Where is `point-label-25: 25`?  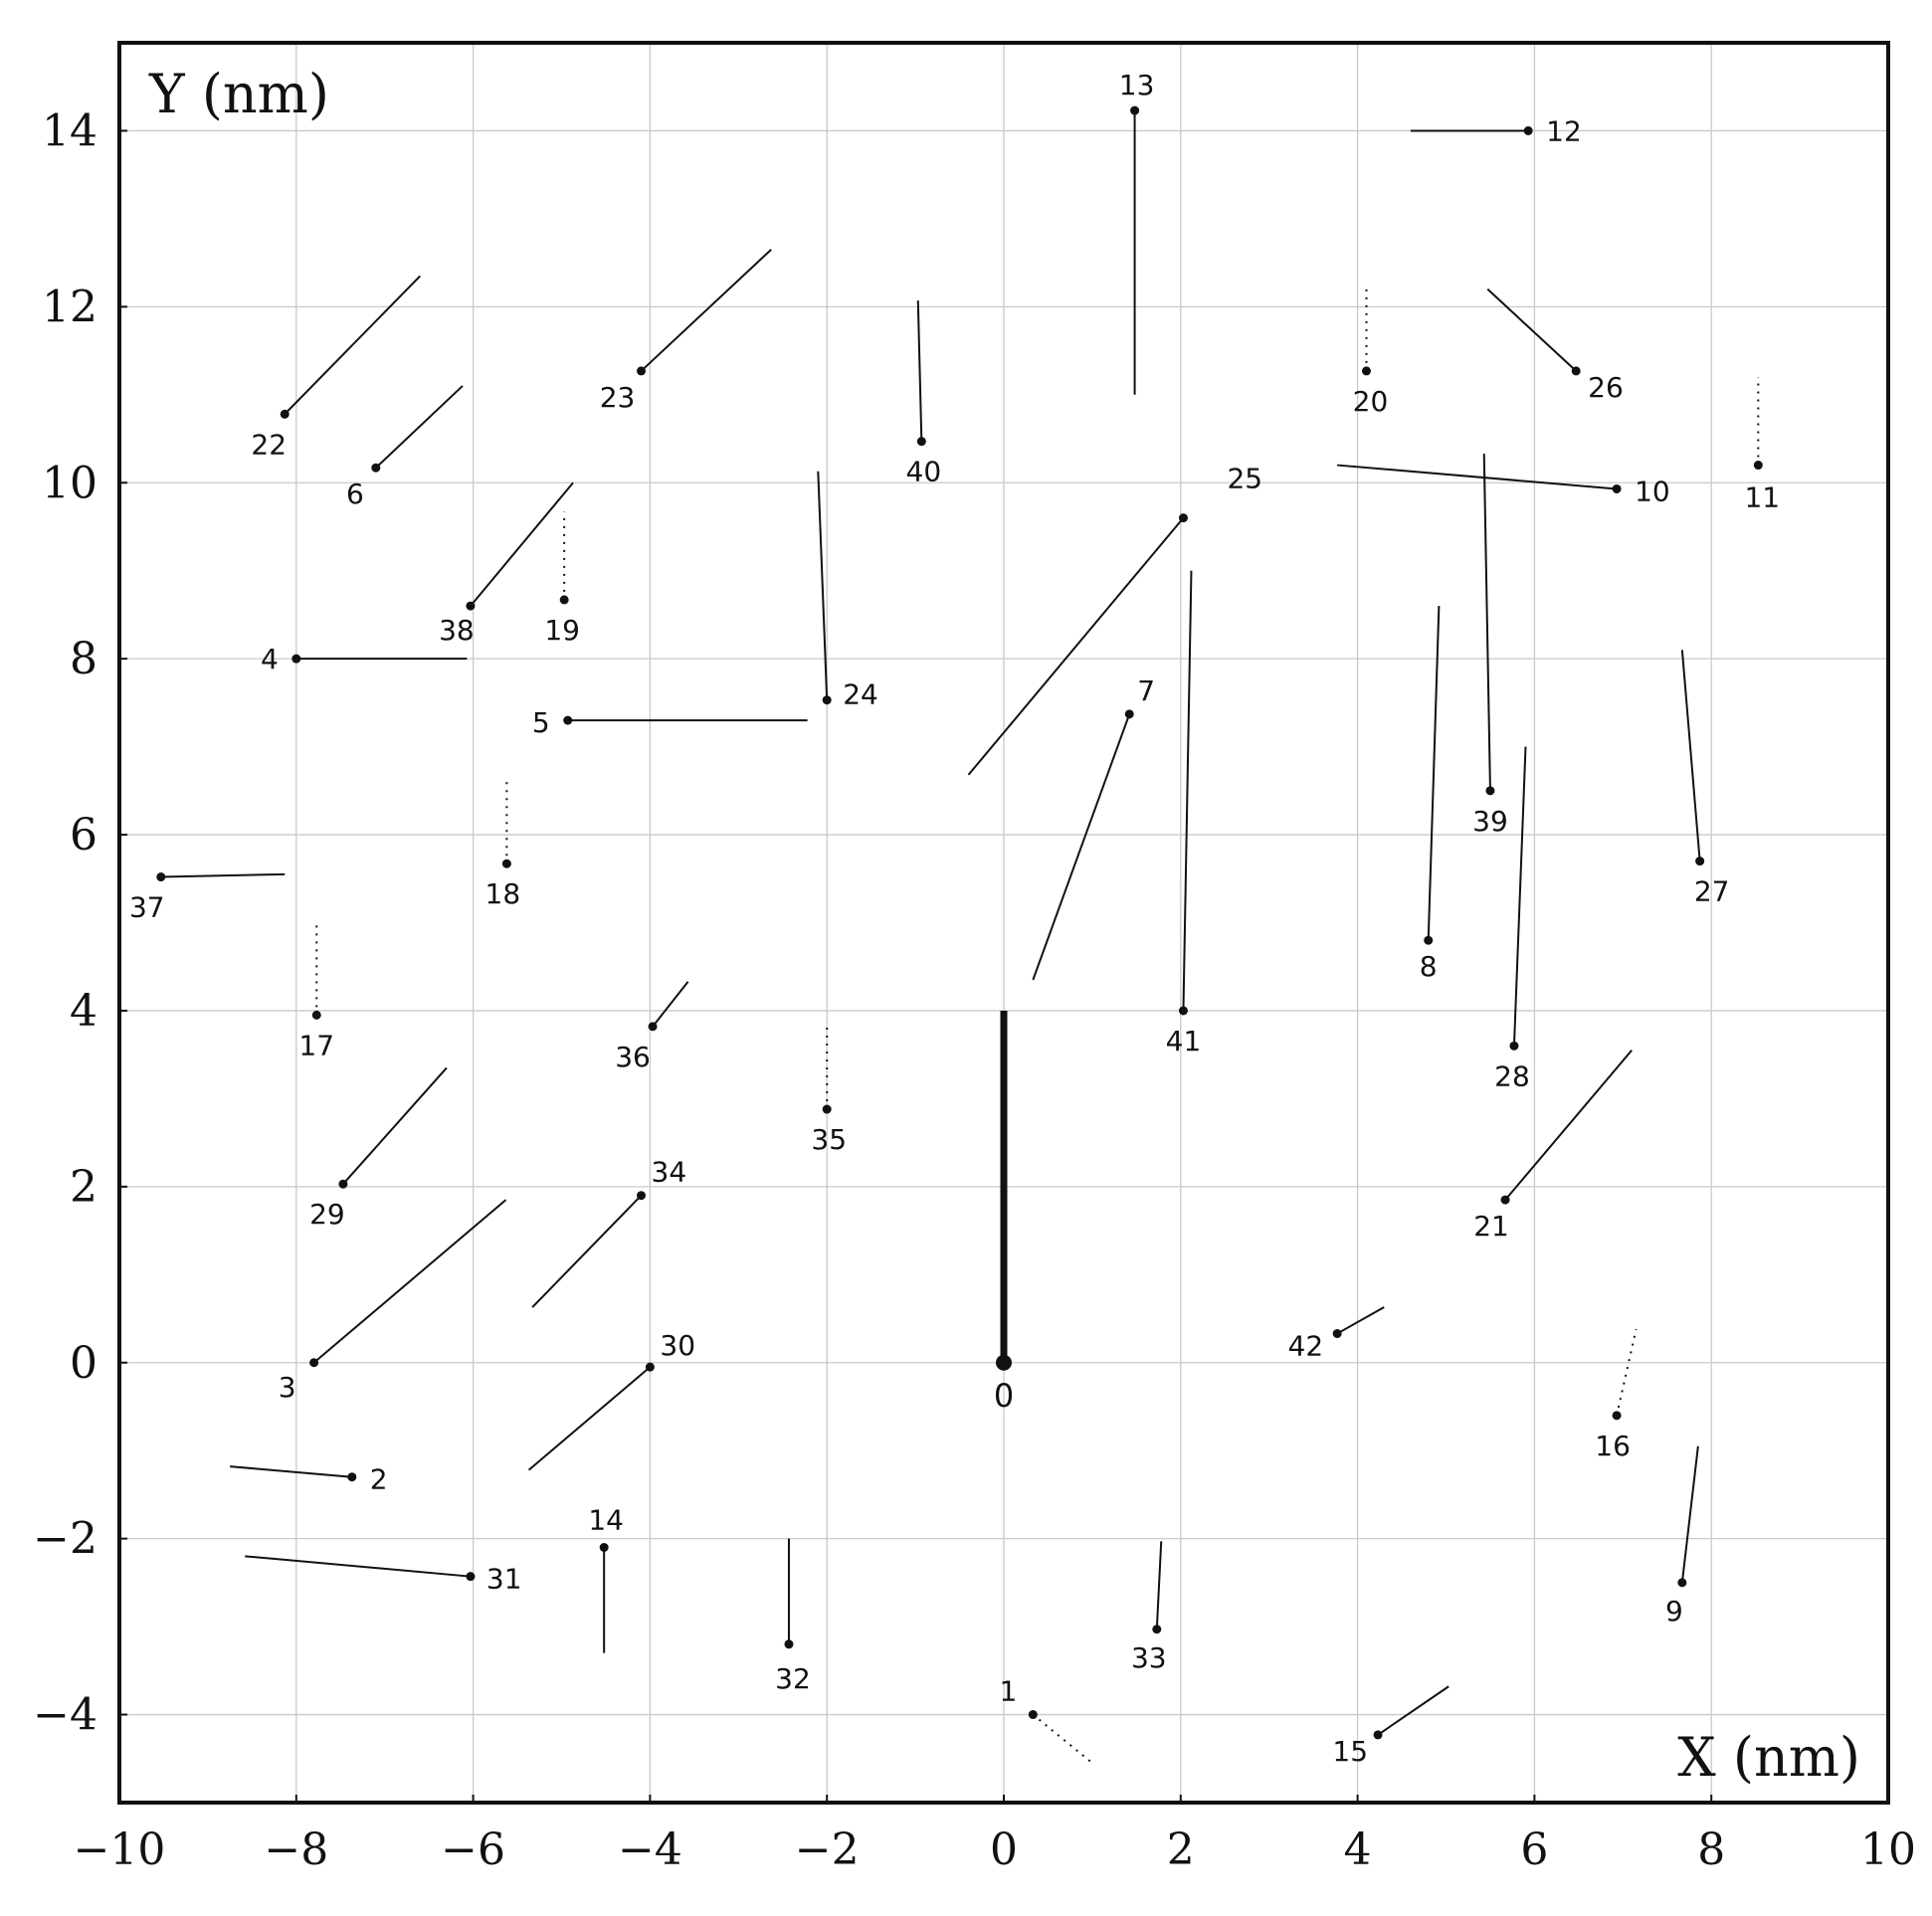
point-label-25: 25 is located at coordinates (1244, 479).